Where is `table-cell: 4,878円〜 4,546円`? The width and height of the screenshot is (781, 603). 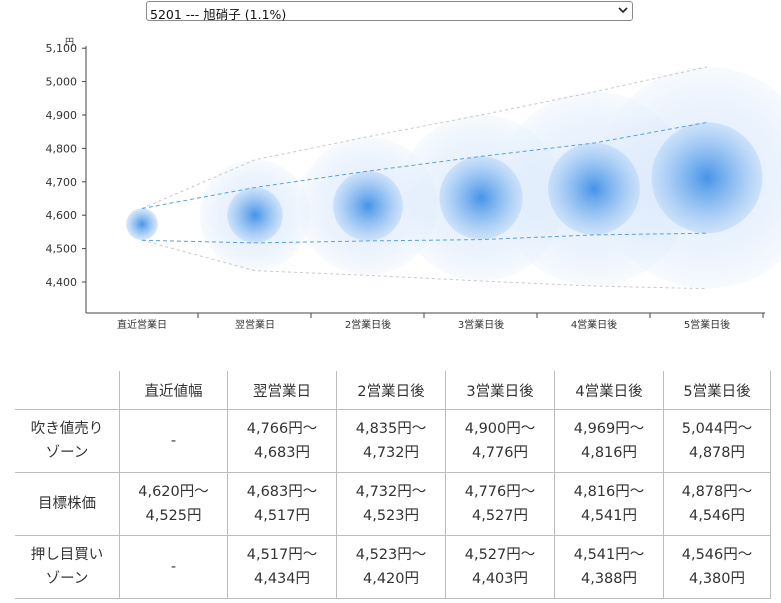
table-cell: 4,878円〜 4,546円 is located at coordinates (717, 504).